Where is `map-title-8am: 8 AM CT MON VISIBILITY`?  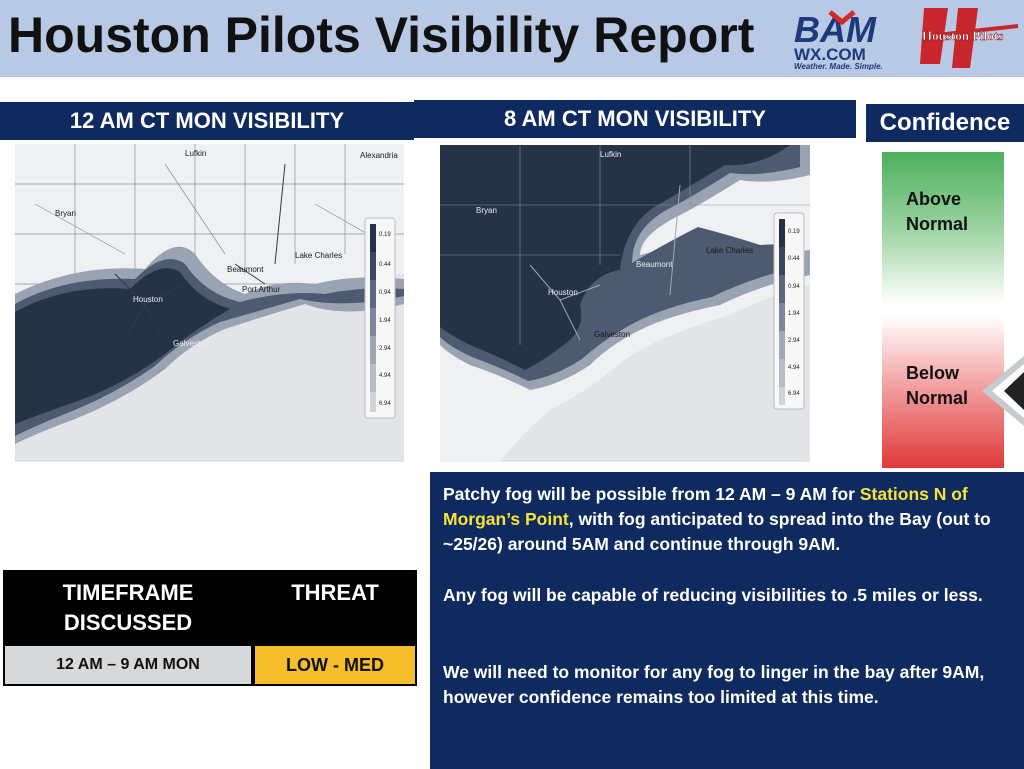 map-title-8am: 8 AM CT MON VISIBILITY is located at coordinates (635, 119).